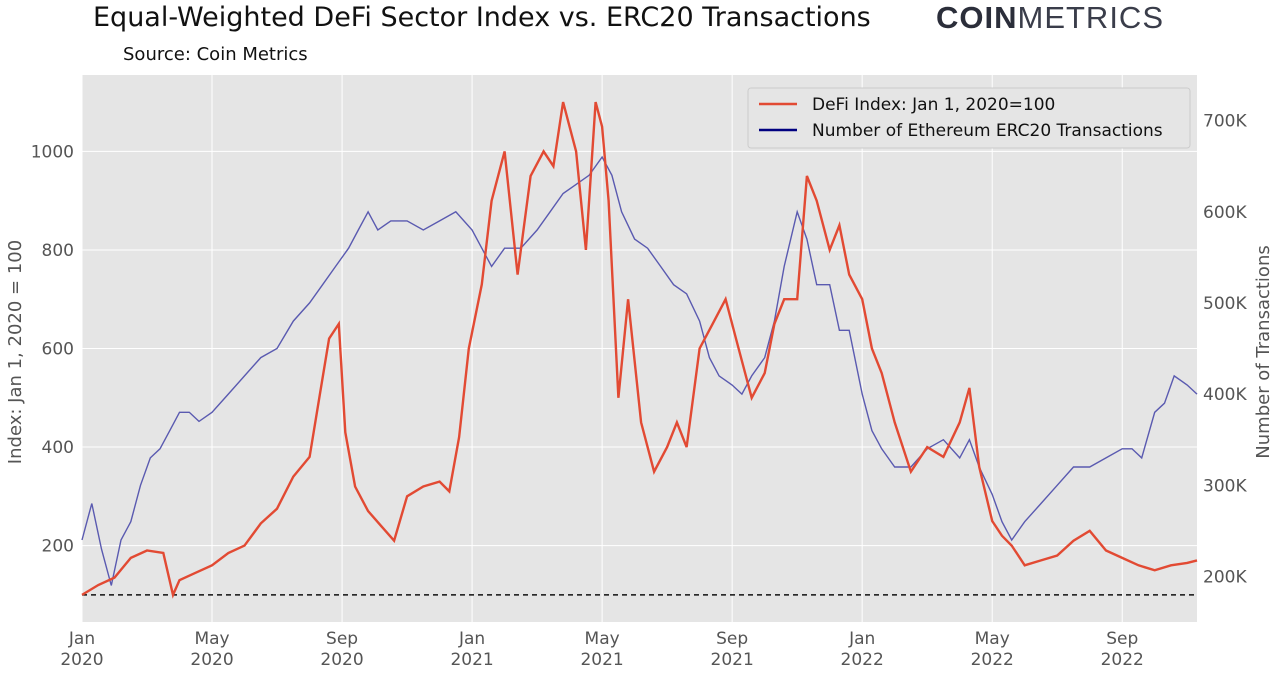 This screenshot has width=1281, height=673. What do you see at coordinates (1225, 577) in the screenshot?
I see `right-tick-label-0: 200K` at bounding box center [1225, 577].